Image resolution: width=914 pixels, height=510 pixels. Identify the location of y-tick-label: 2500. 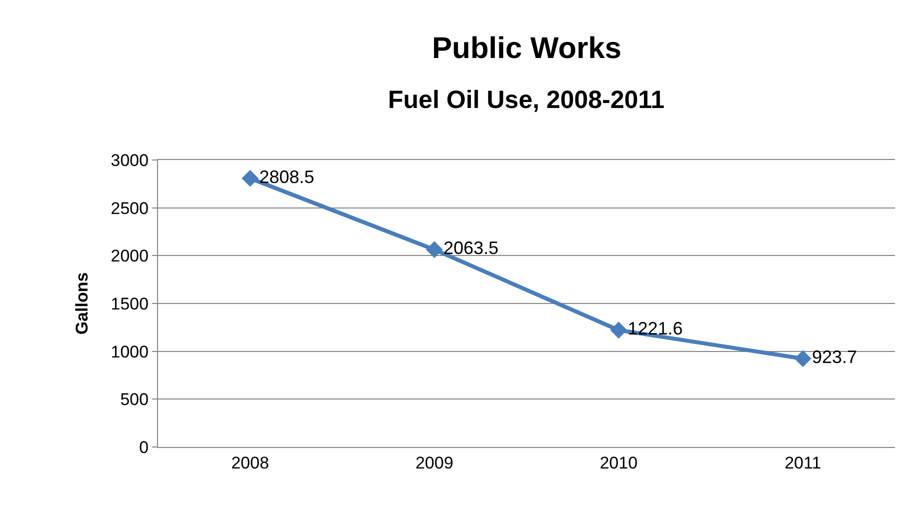
(129, 208).